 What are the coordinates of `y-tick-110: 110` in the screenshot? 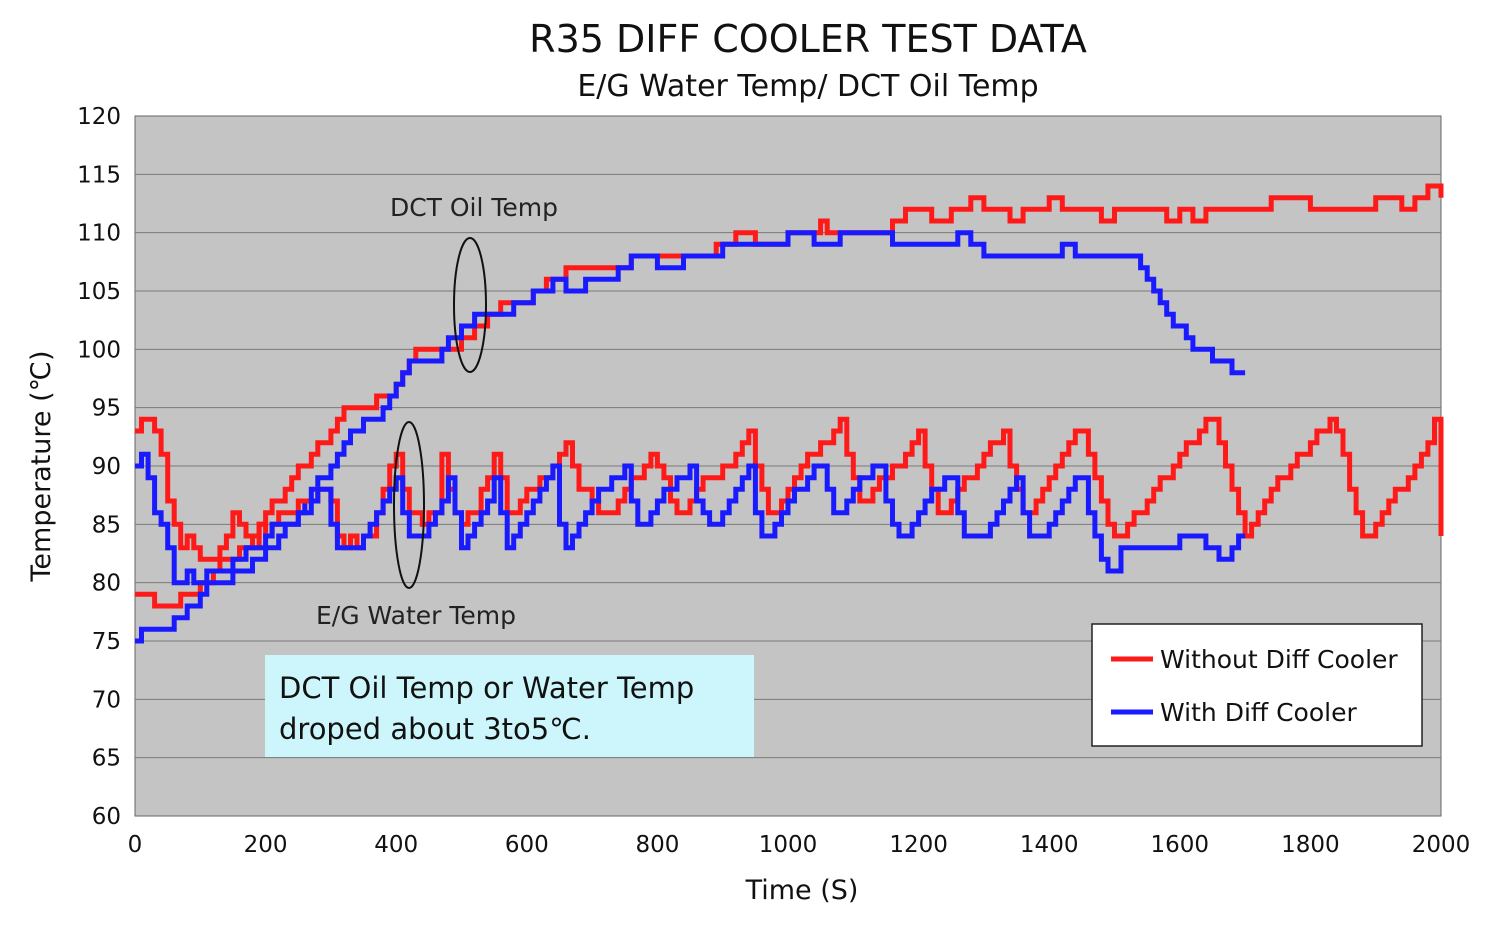 It's located at (99, 234).